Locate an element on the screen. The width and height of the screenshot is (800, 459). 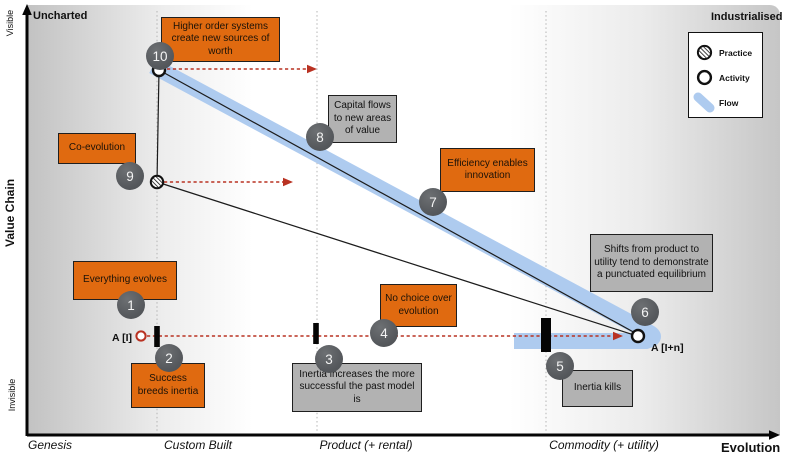
callout-success-breeds-inertia: Success breeds inertia is located at coordinates (168, 385).